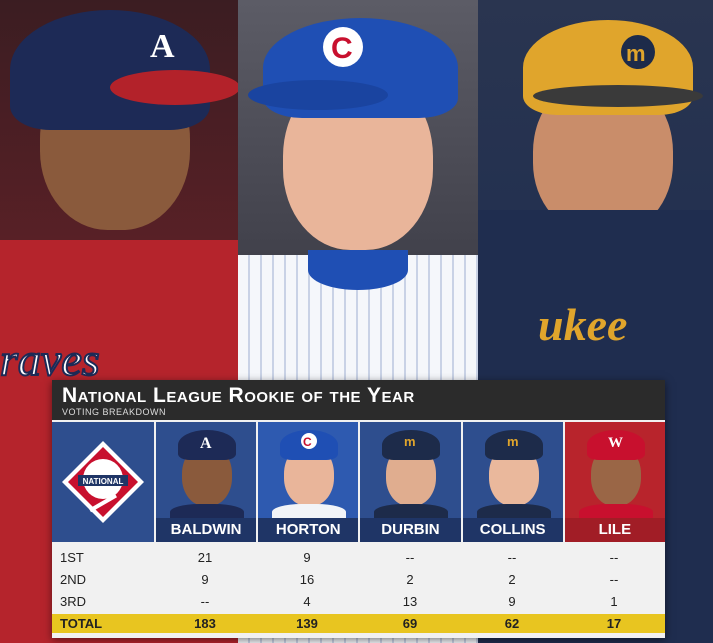 This screenshot has width=713, height=643. I want to click on vote-cell: 21, so click(205, 557).